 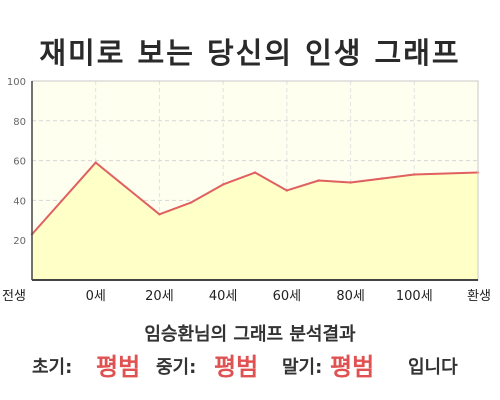 I want to click on mid-label: 중기:, so click(x=176, y=367).